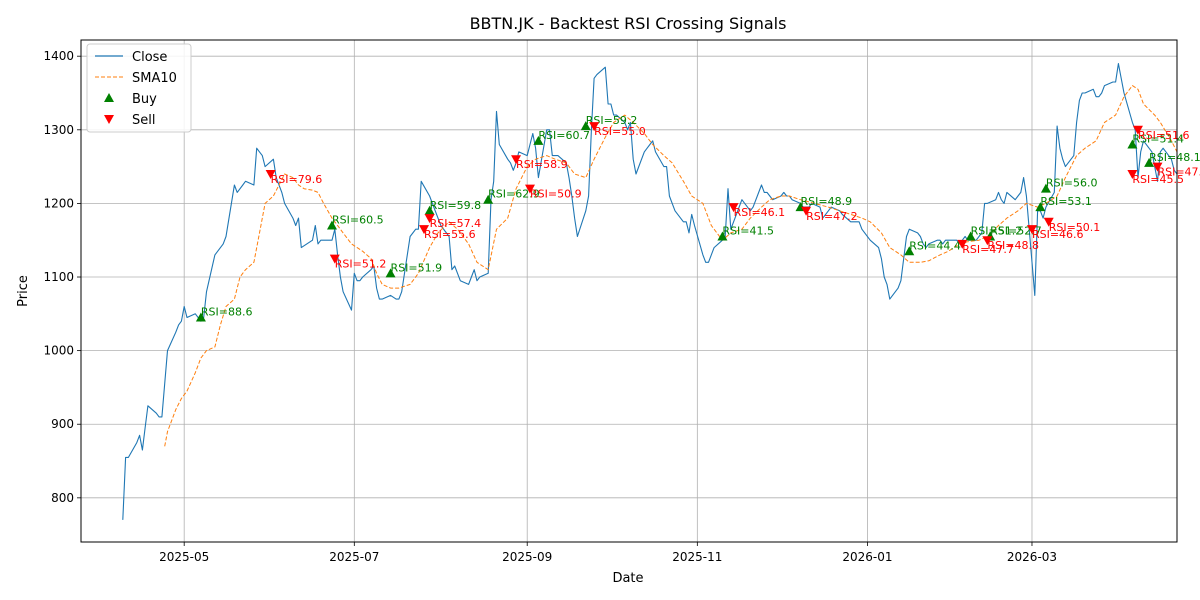 The width and height of the screenshot is (1200, 600). Describe the element at coordinates (109, 97) in the screenshot. I see `legend-swatch-buy` at that location.